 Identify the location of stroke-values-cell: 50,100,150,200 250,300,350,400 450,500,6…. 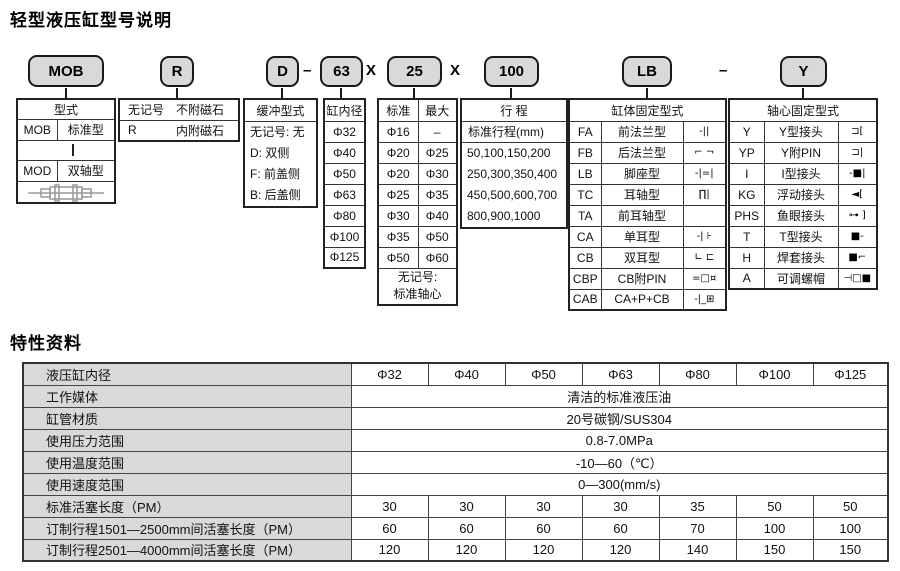
(514, 184).